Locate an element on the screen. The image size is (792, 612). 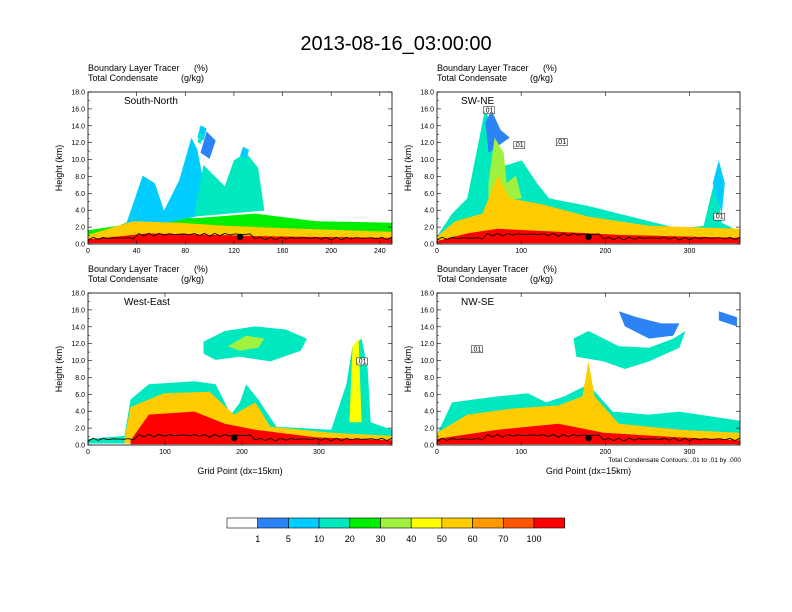
x-tick-label: 80 is located at coordinates (185, 251).